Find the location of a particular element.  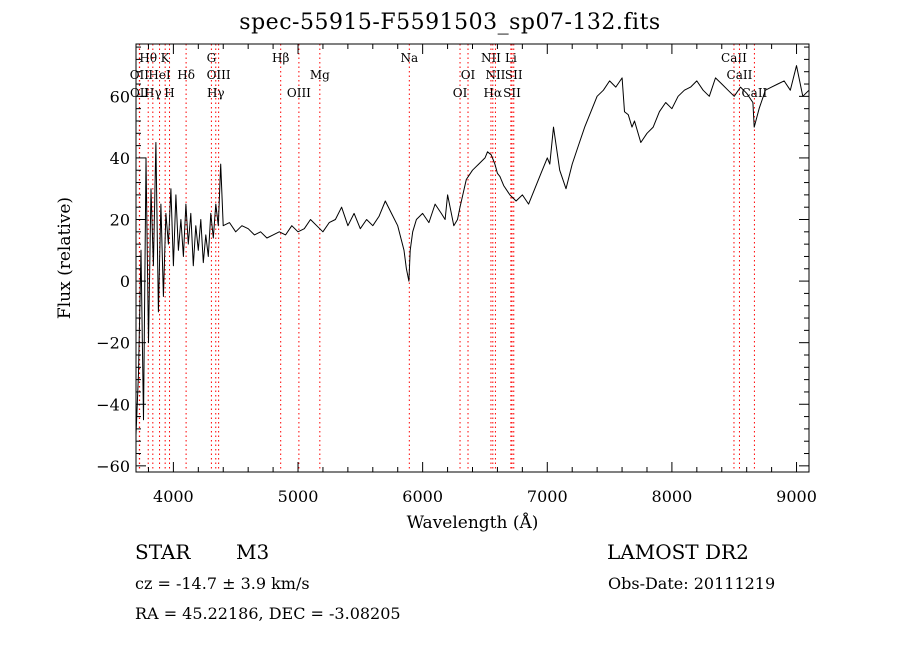

ra-dec-coordinates: RA = 45.22186, DEC = -3.08205 is located at coordinates (268, 613).